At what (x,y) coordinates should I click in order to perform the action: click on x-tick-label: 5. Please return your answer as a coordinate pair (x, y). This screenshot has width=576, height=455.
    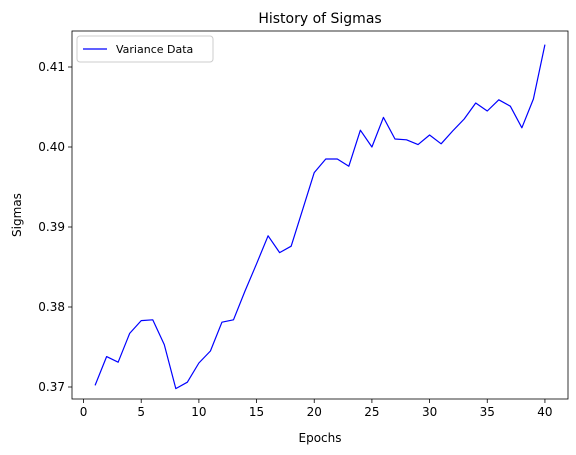
    Looking at the image, I should click on (141, 412).